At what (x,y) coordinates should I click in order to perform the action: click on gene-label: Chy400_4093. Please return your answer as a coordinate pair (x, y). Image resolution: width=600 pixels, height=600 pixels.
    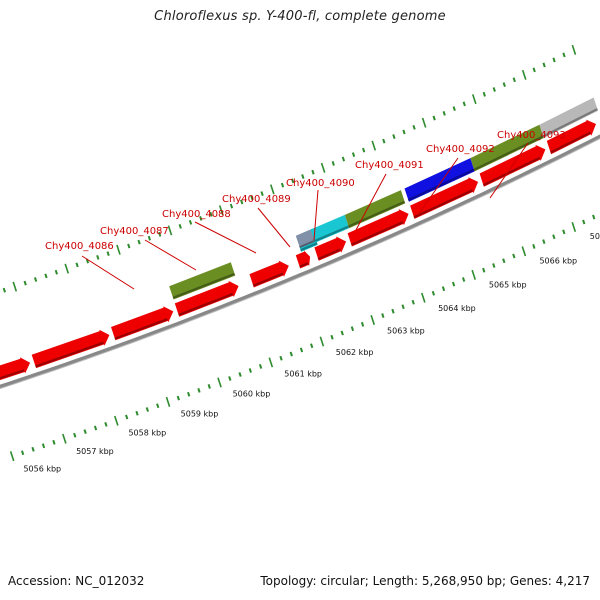
    Looking at the image, I should click on (531, 135).